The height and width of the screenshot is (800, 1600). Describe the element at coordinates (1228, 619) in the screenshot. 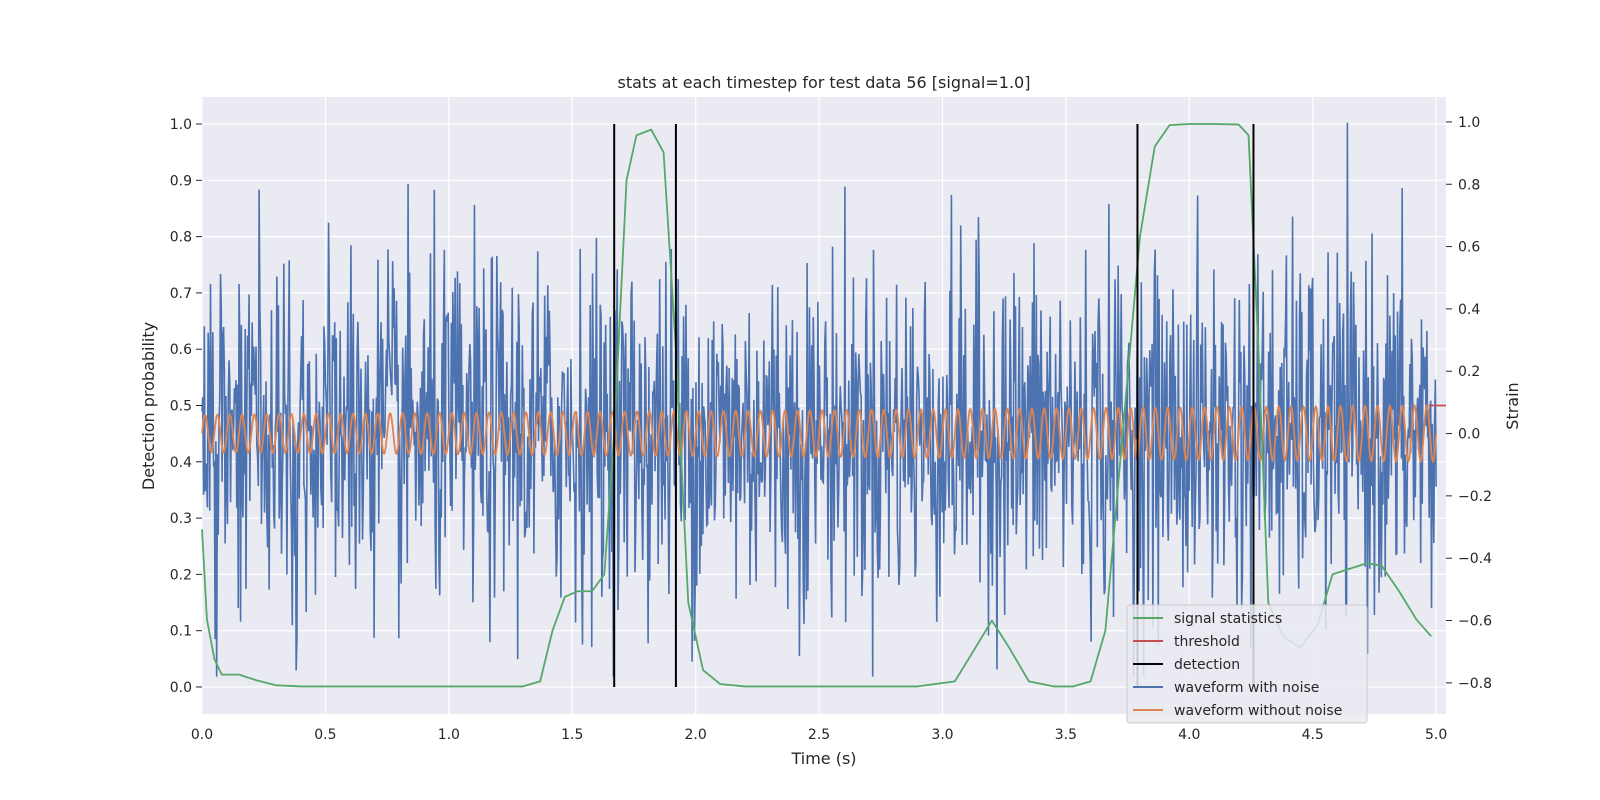

I see `legend-label-signal-statistics: signal statistics` at that location.